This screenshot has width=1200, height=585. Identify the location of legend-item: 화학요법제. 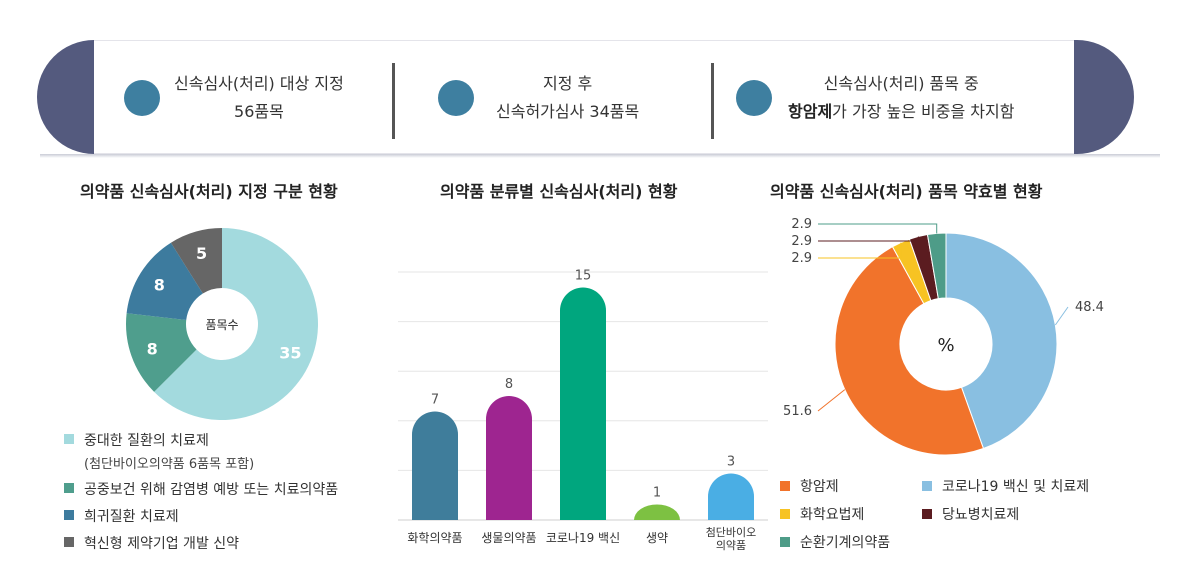
(851, 514).